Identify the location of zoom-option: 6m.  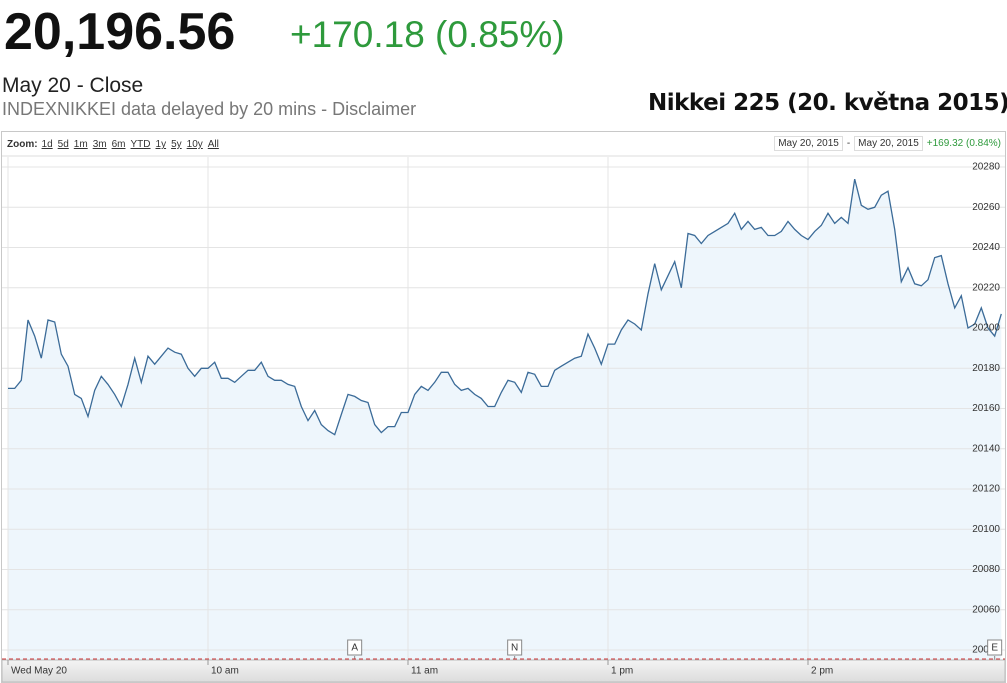
(118, 144).